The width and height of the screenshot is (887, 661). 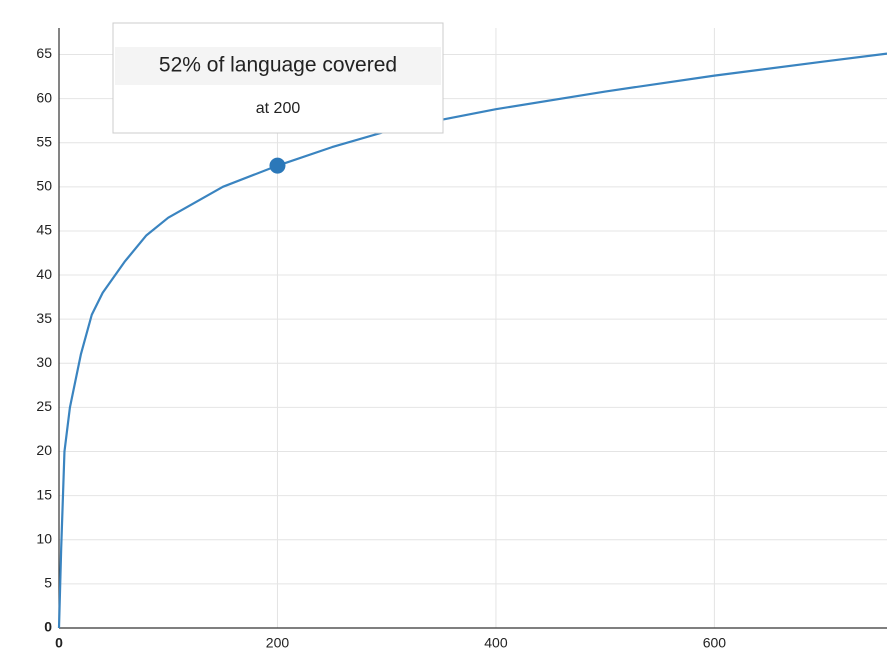 I want to click on y-tick-label: 0, so click(x=48, y=627).